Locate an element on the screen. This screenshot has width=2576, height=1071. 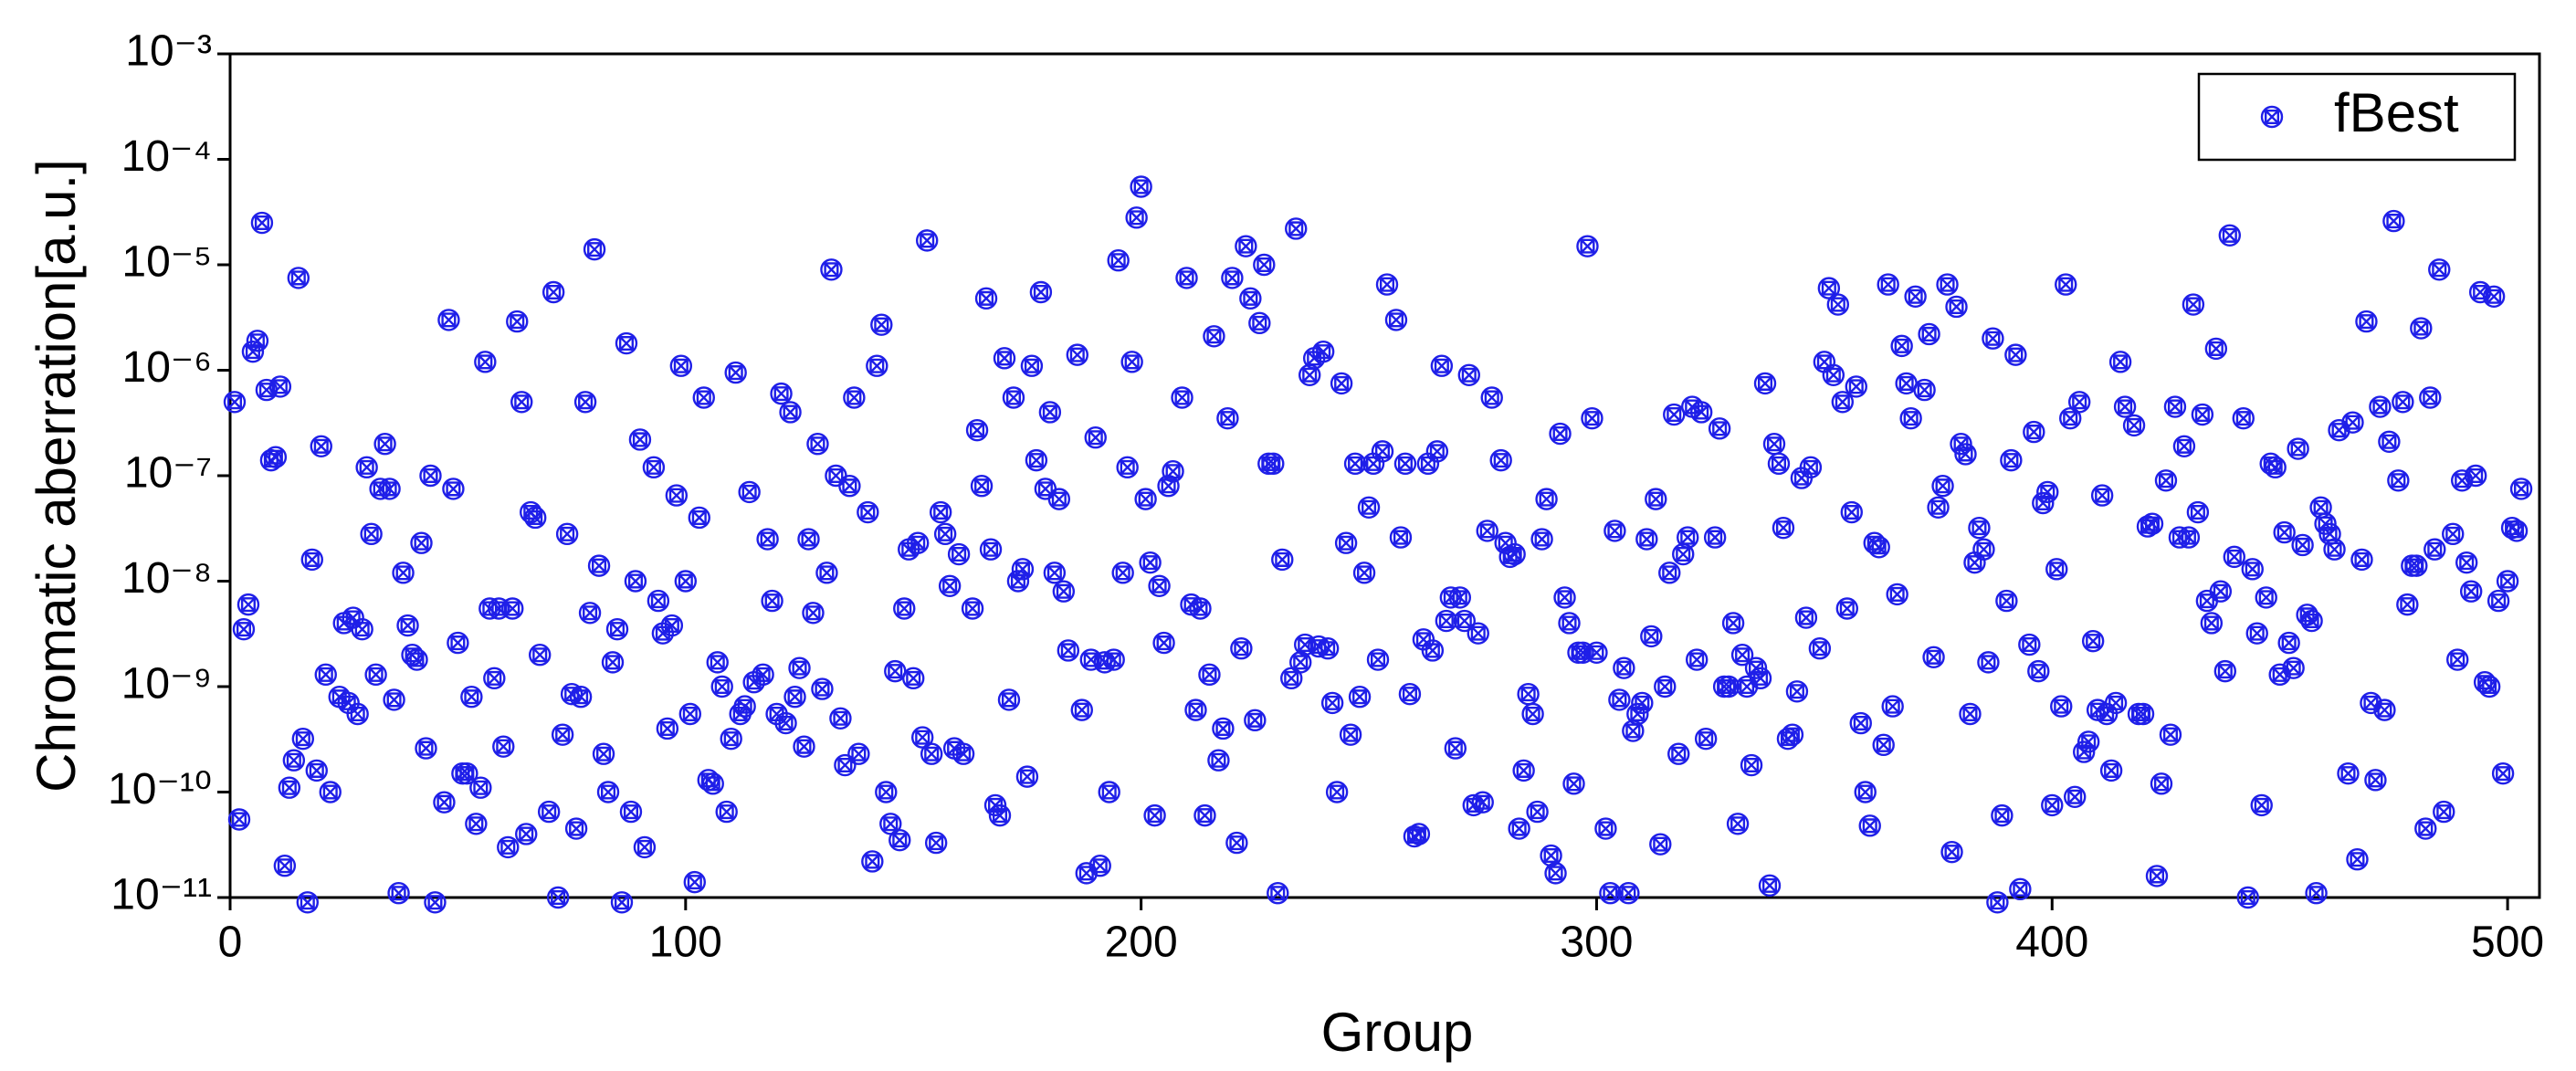
legend-box is located at coordinates (2357, 117).